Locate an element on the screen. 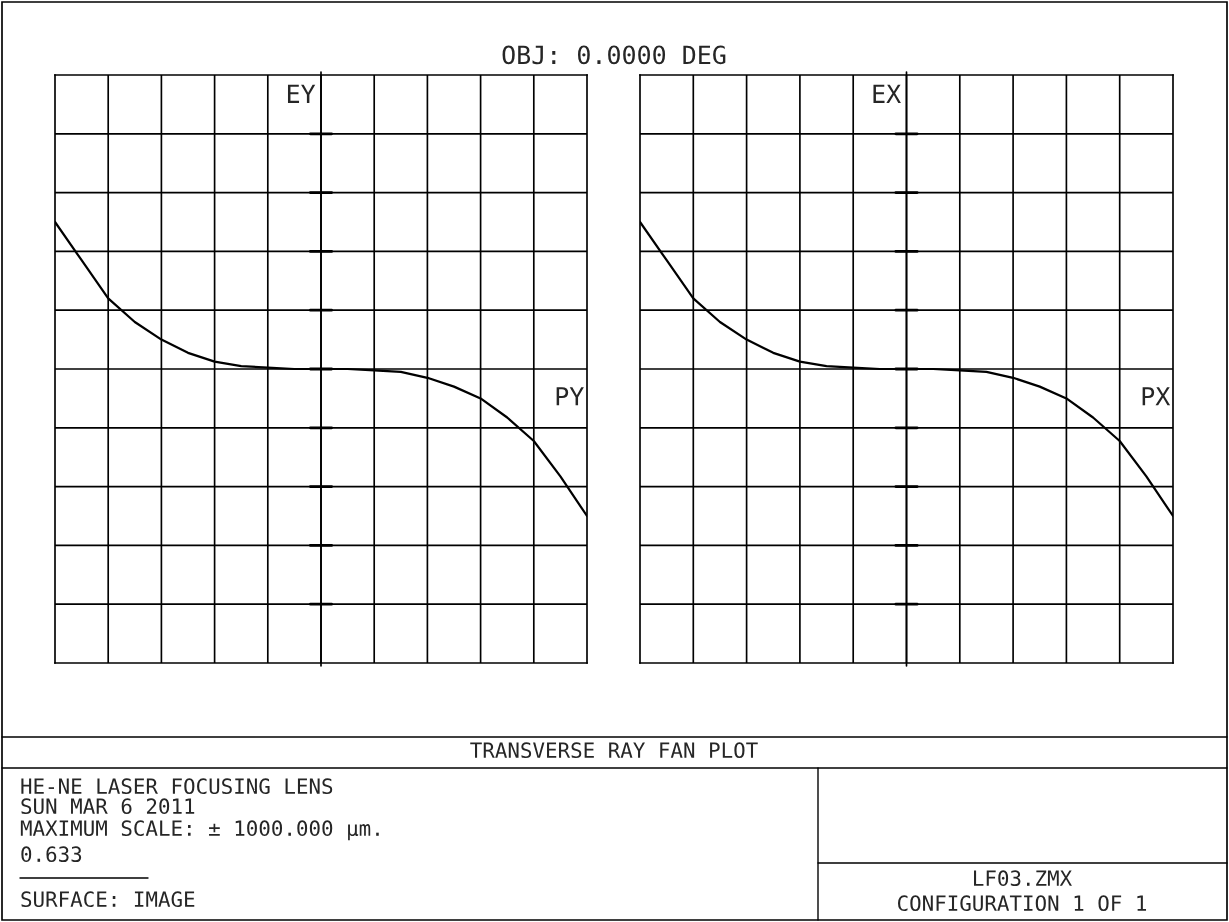 This screenshot has width=1229, height=922. y-axis-title: EX is located at coordinates (887, 93).